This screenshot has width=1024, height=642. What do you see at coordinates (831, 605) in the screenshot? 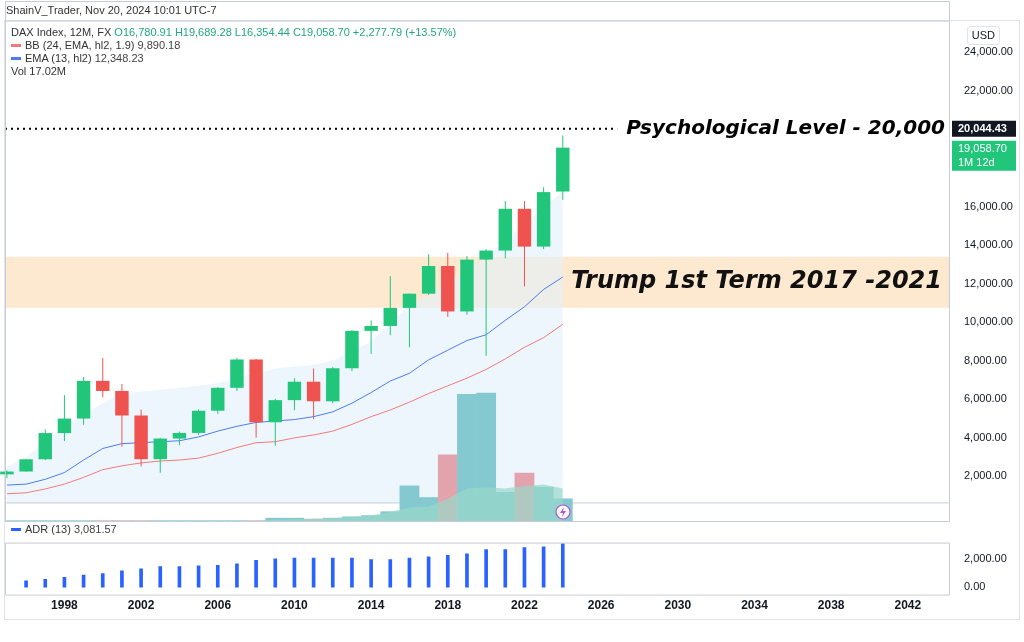
I see `x-tick-label: 2038` at bounding box center [831, 605].